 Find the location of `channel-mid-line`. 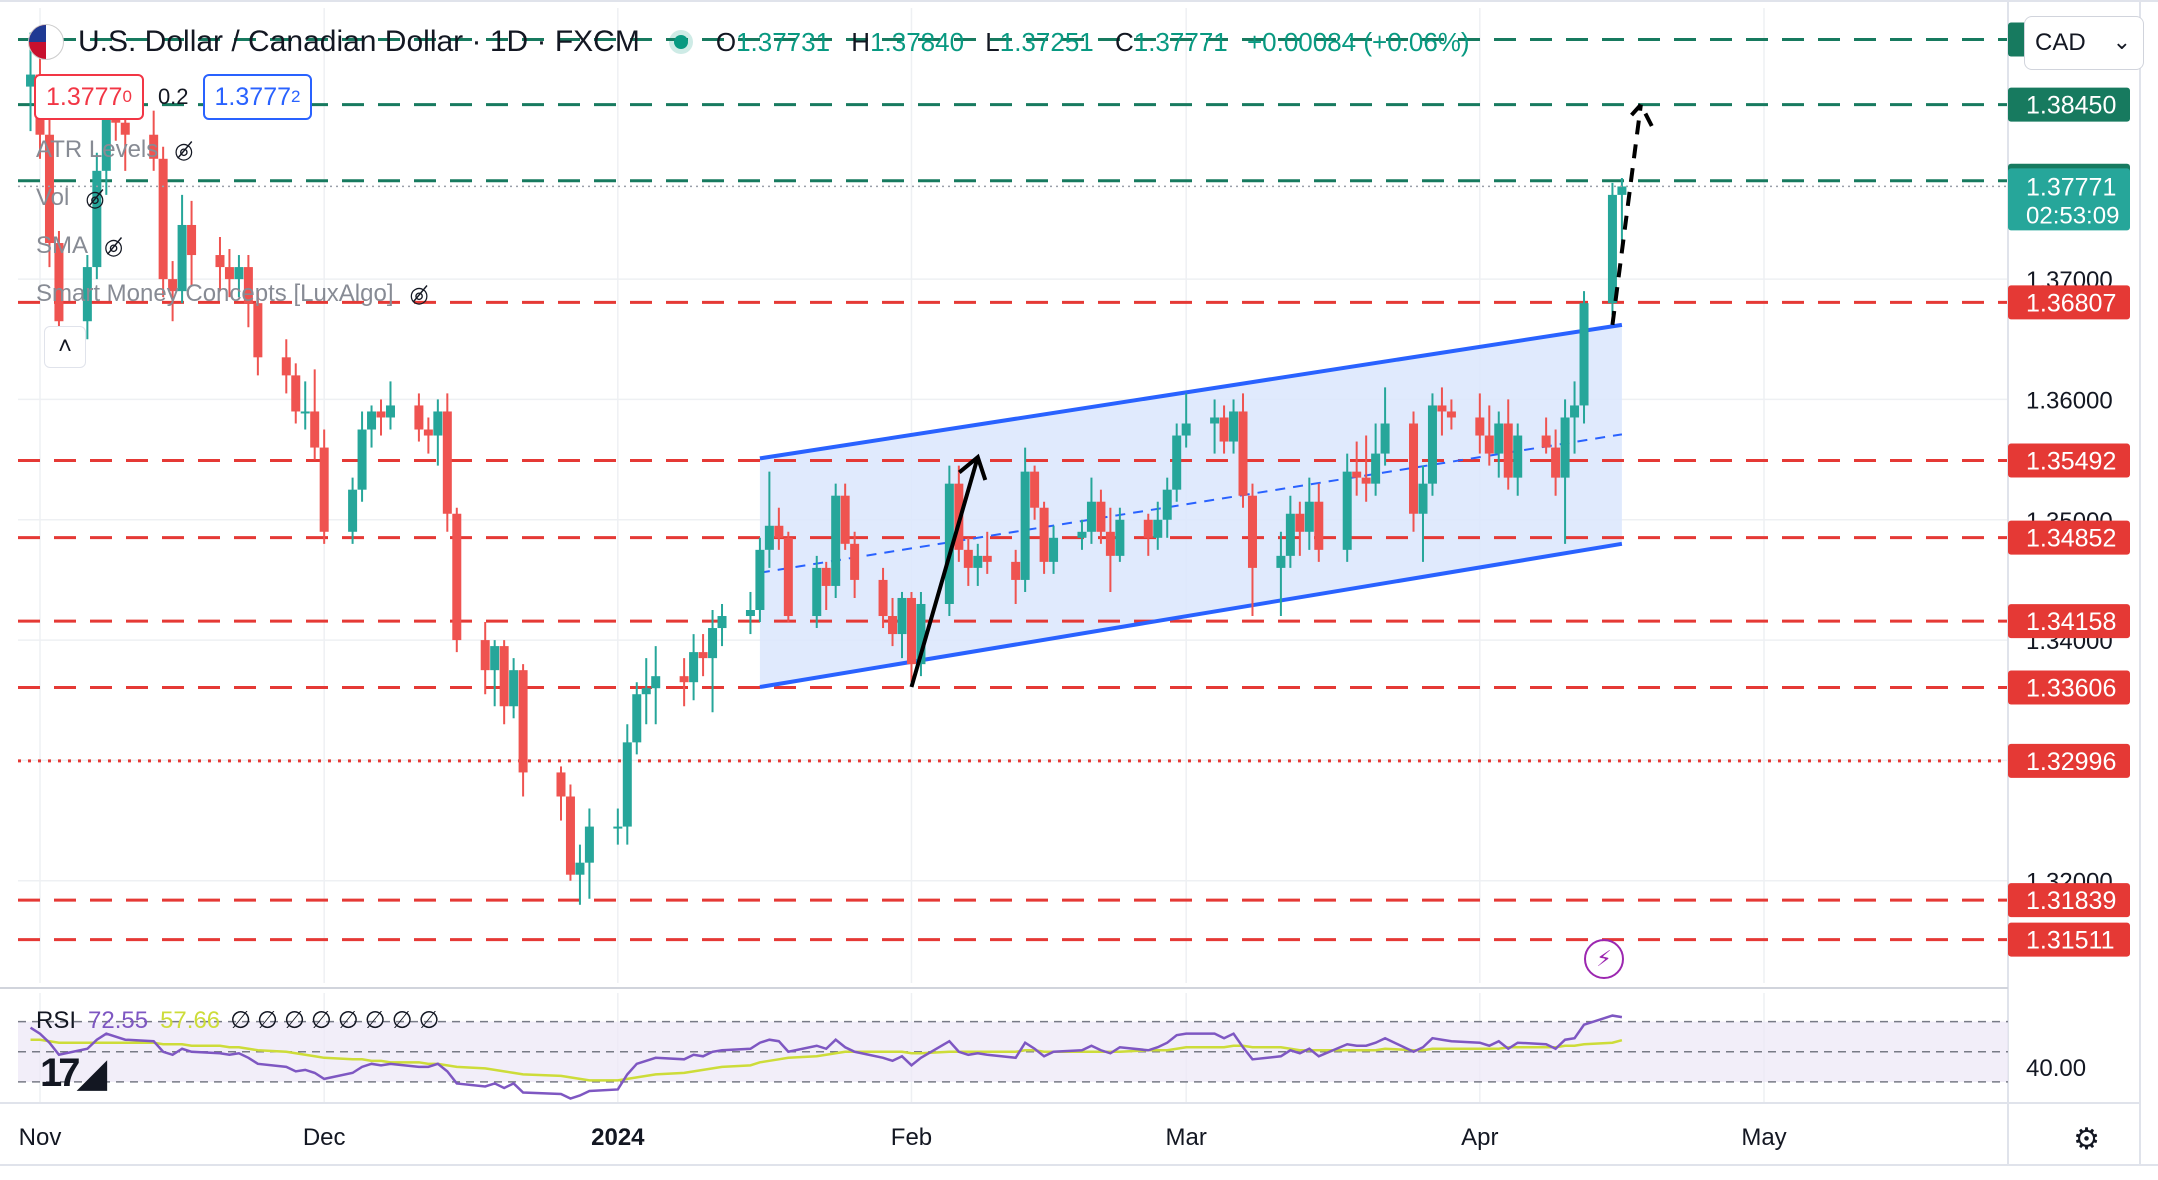

channel-mid-line is located at coordinates (1191, 503).